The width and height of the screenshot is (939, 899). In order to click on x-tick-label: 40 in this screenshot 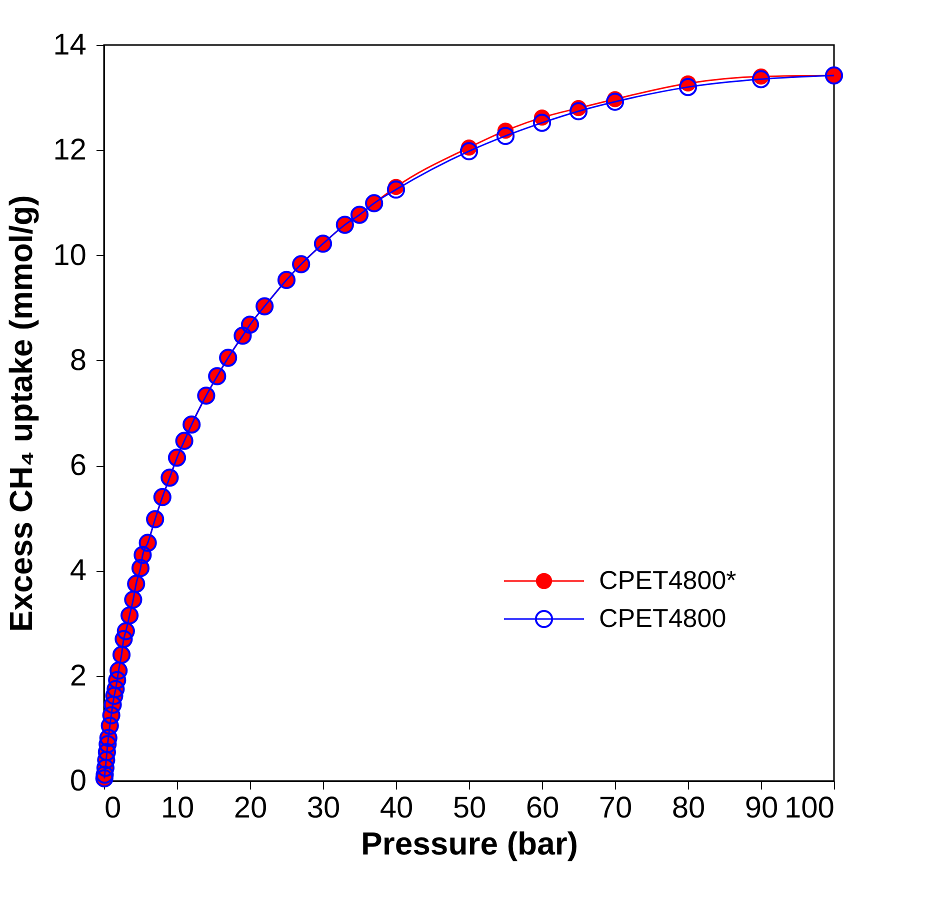, I will do `click(397, 808)`.